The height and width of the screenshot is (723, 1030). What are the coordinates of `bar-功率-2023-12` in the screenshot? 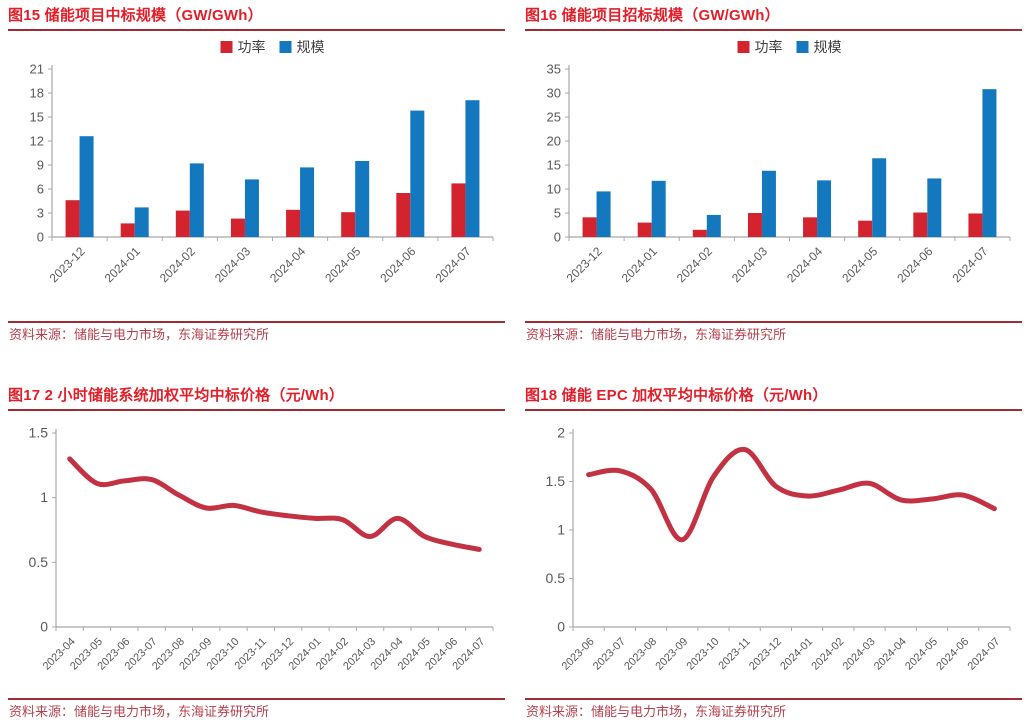 It's located at (72, 218).